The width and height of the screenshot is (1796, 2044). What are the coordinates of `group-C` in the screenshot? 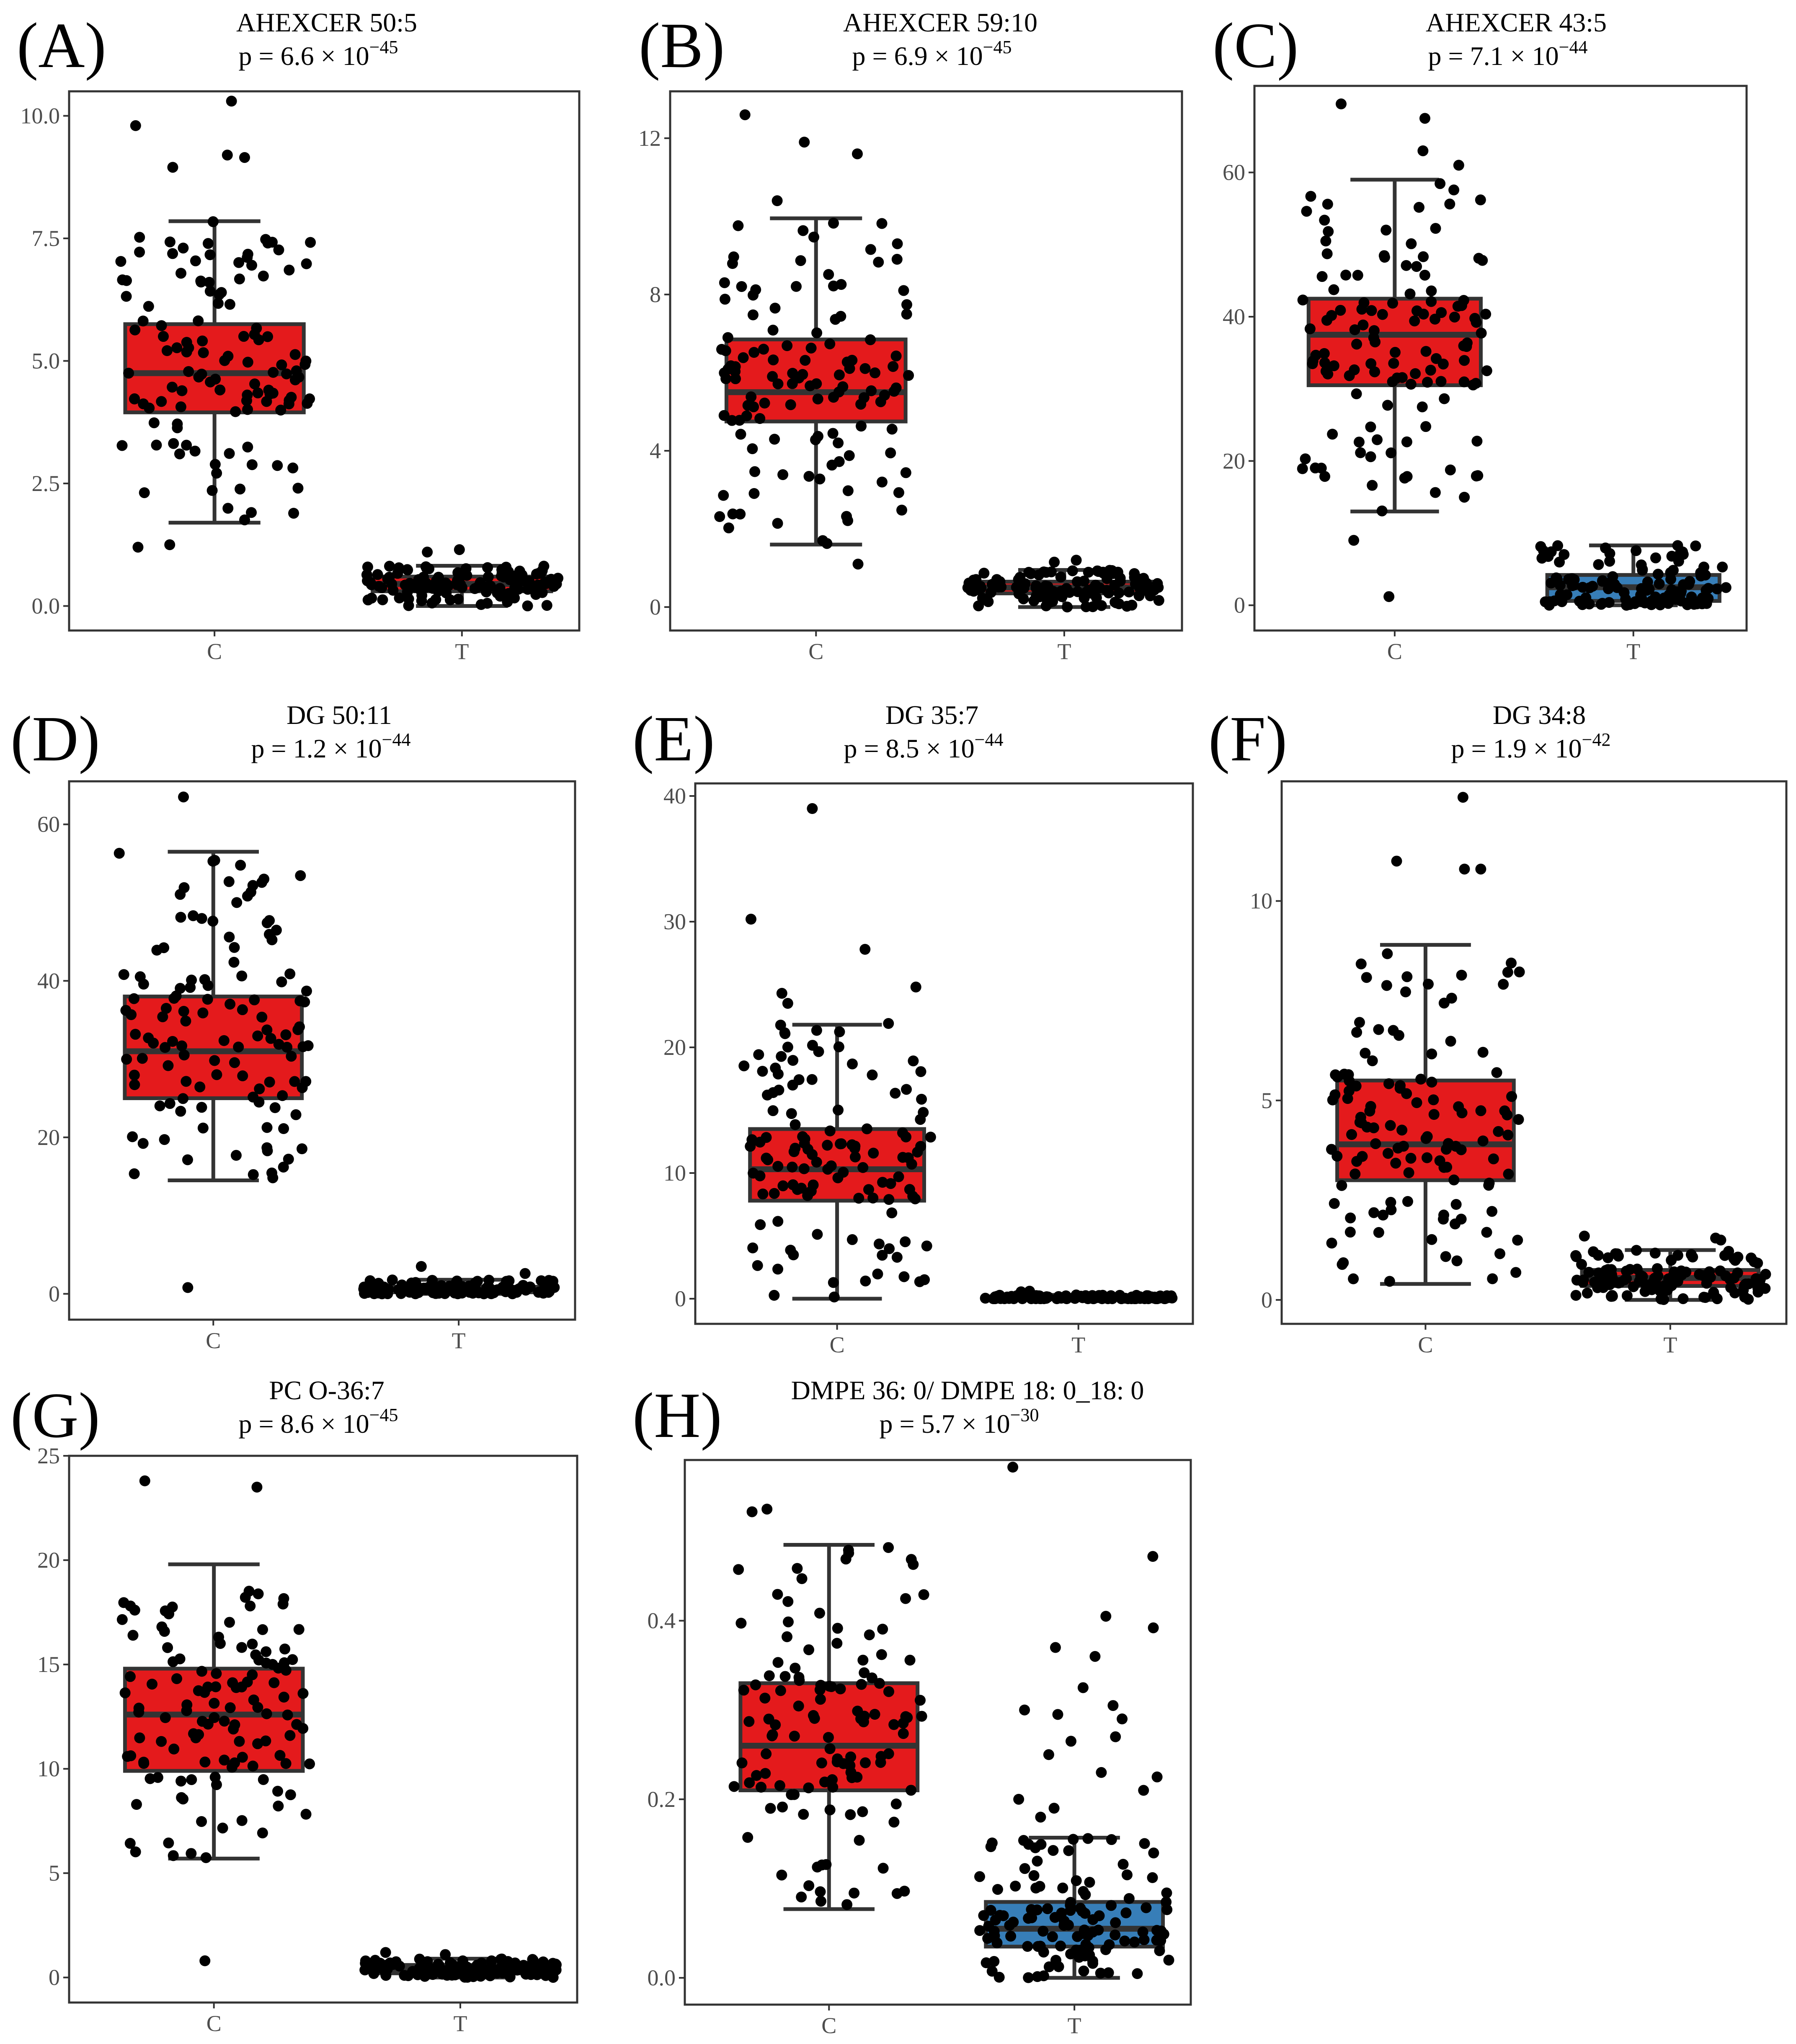 It's located at (216, 324).